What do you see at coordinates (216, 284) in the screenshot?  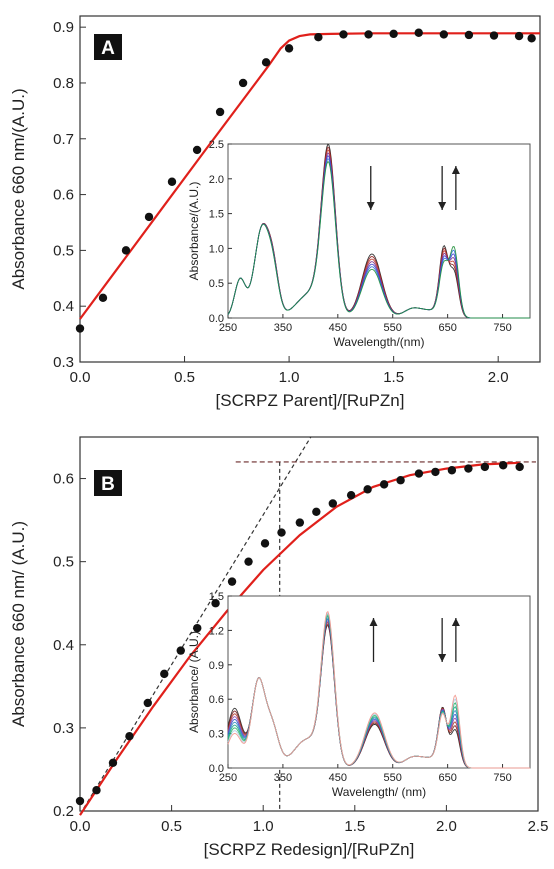 I see `inset-y-tick-label: 0.5` at bounding box center [216, 284].